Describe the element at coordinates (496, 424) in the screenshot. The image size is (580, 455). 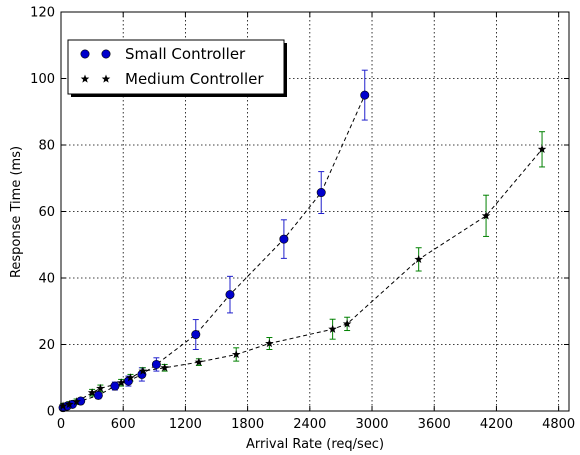
I see `x-tick-label: 4200` at that location.